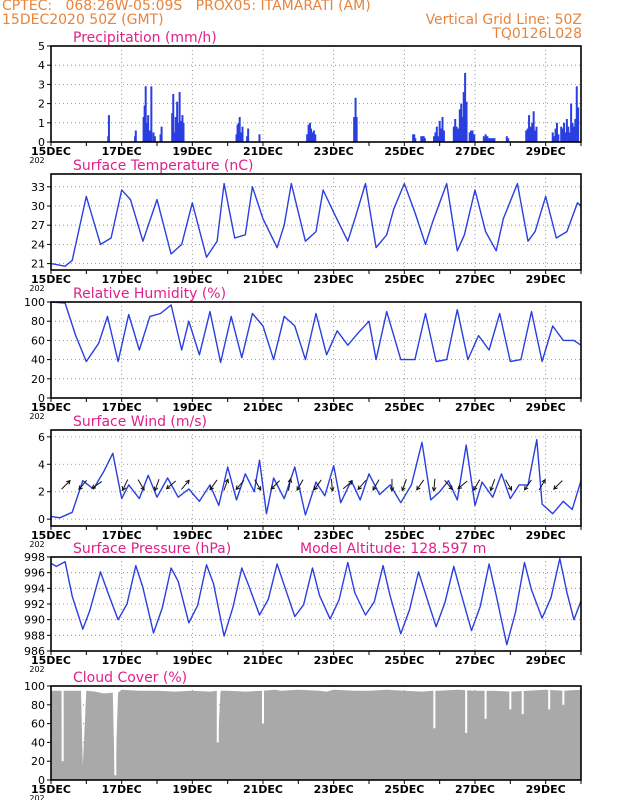 This screenshot has height=800, width=618. I want to click on temp-series-line, so click(316, 224).